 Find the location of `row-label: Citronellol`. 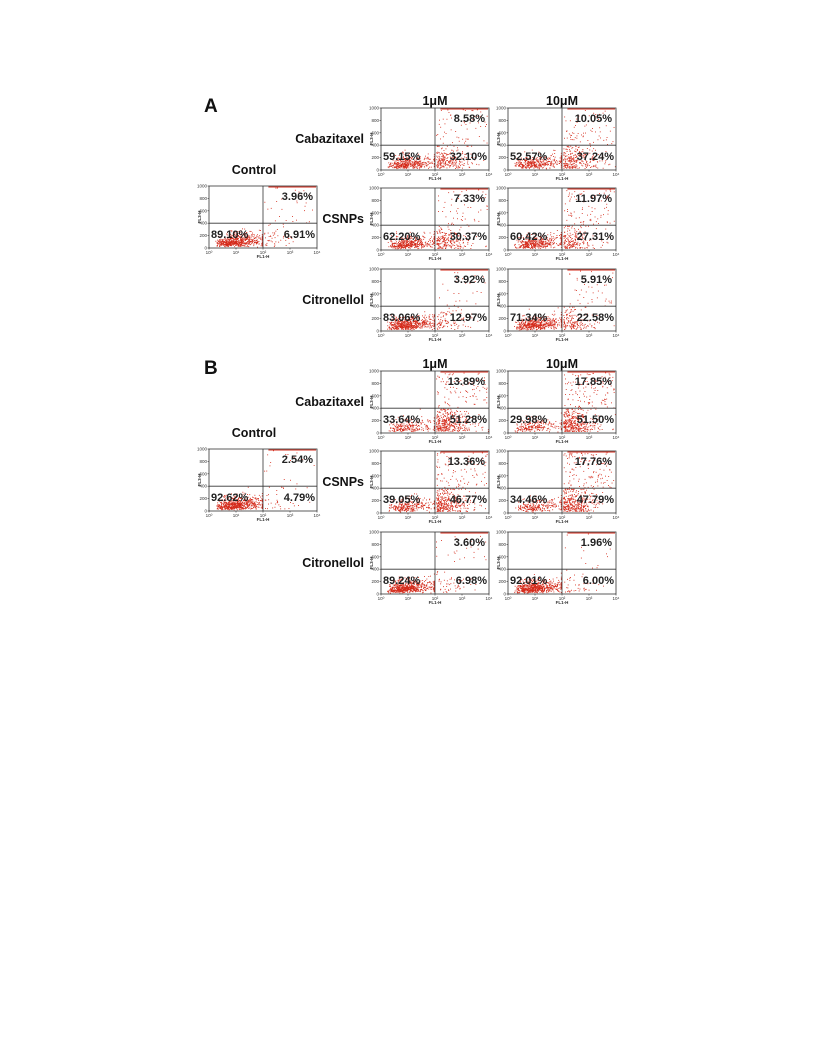

row-label: Citronellol is located at coordinates (333, 300).